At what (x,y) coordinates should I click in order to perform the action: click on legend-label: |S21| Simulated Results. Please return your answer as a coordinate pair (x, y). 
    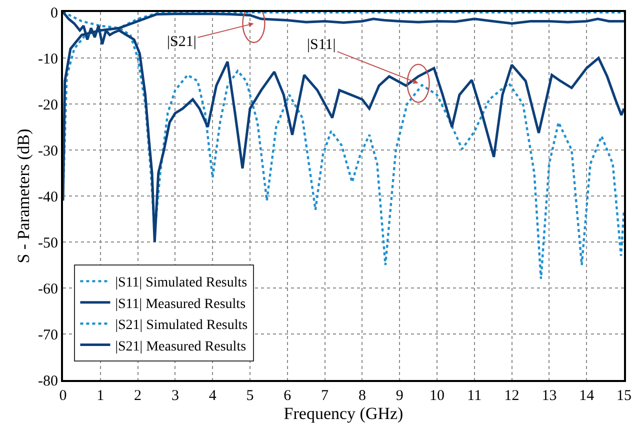
    Looking at the image, I should click on (181, 326).